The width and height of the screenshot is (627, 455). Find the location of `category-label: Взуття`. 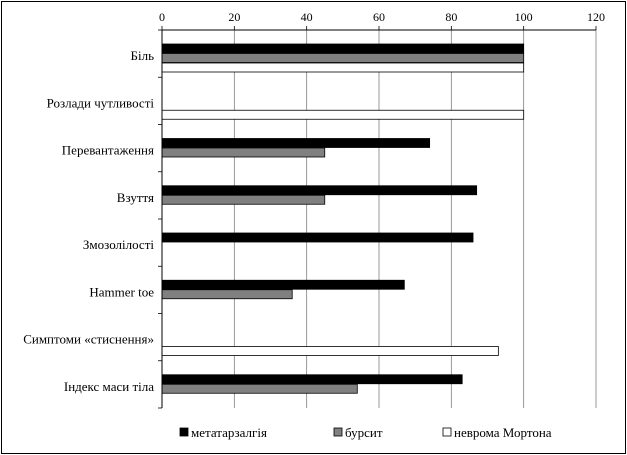

category-label: Взуття is located at coordinates (135, 197).